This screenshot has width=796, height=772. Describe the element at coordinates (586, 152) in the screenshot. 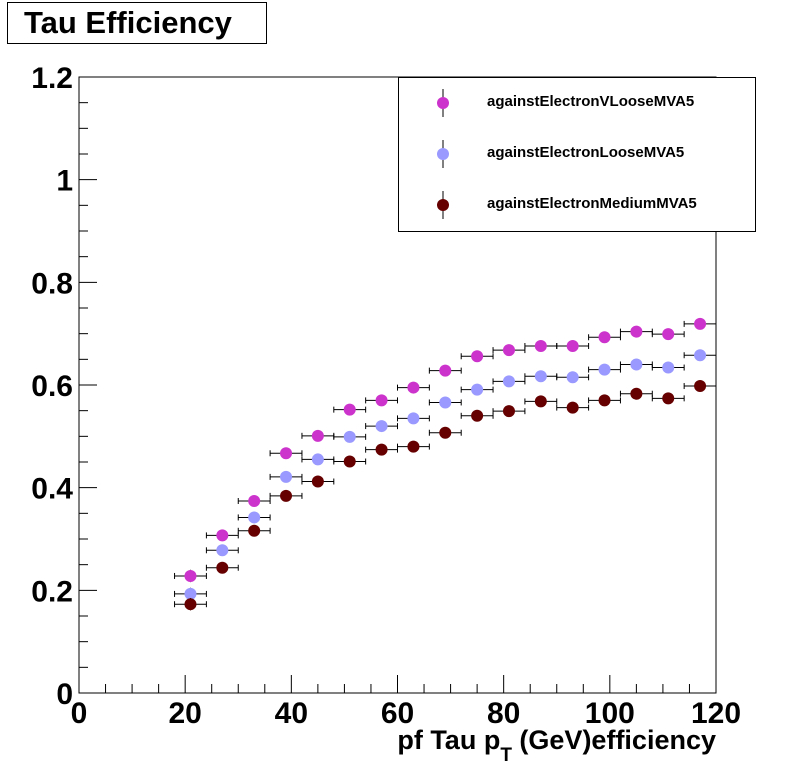

I see `legend-label: againstElectronLooseMVA5` at that location.